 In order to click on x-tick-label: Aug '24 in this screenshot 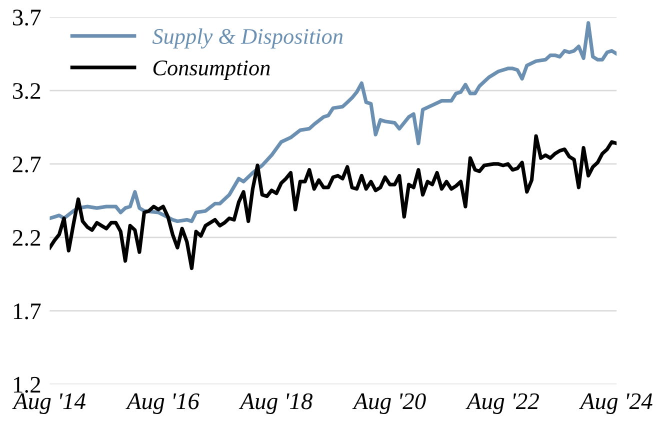, I will do `click(615, 403)`.